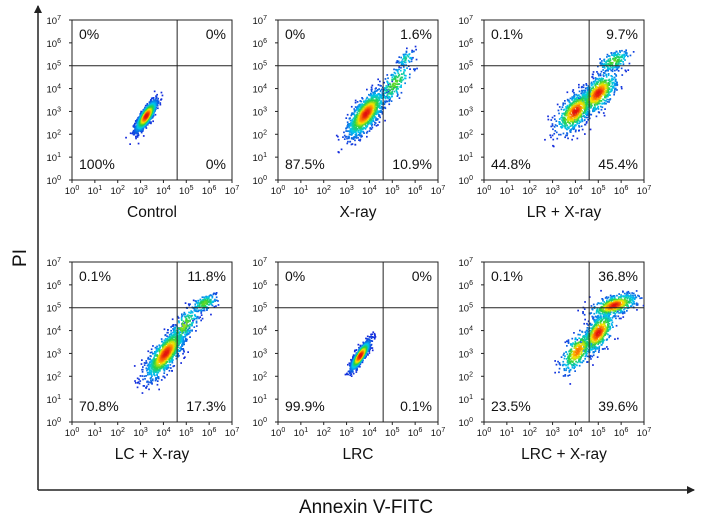  What do you see at coordinates (575, 191) in the screenshot?
I see `x-tick-label: 10⁴` at bounding box center [575, 191].